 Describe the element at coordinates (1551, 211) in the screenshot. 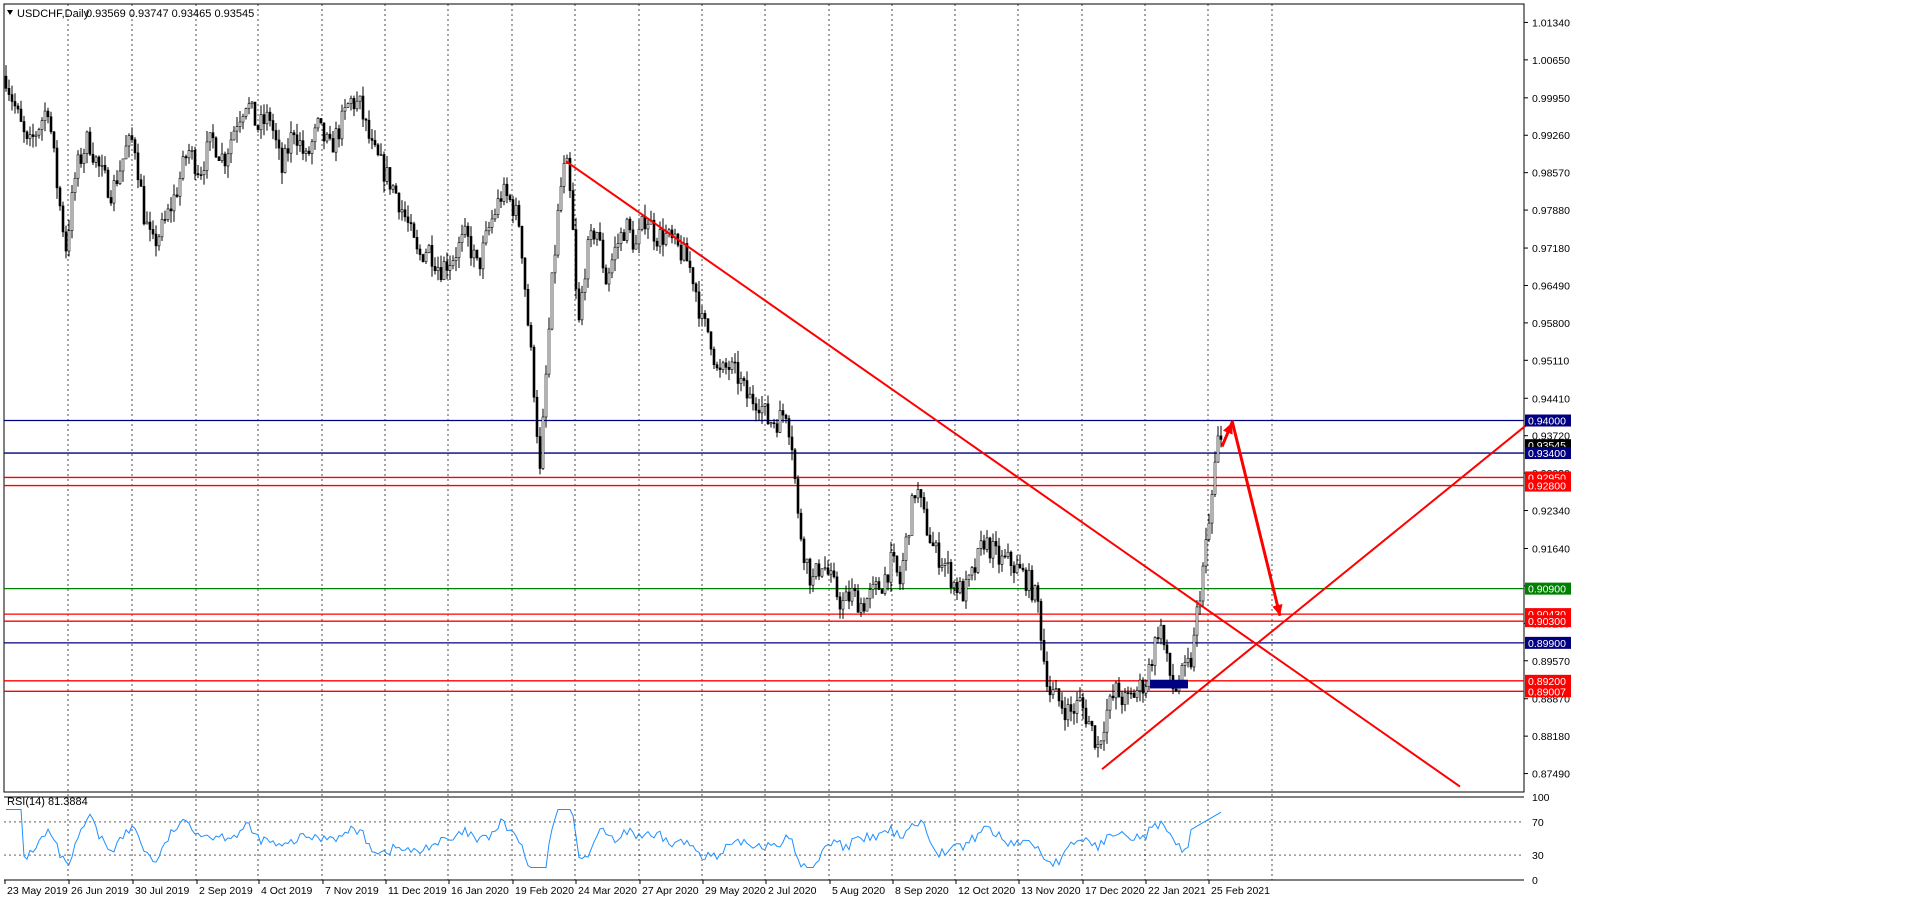

I see `price-tick-label: 0.97880` at that location.